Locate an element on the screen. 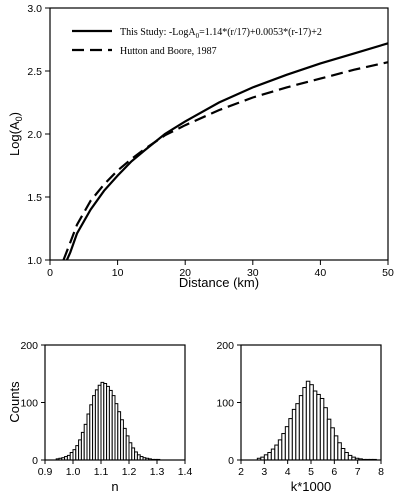 The image size is (400, 496). histogram-n: 0.9 1.0 1.1 1.2 1.3 1.4 0 100 200 n Counts is located at coordinates (99, 417).